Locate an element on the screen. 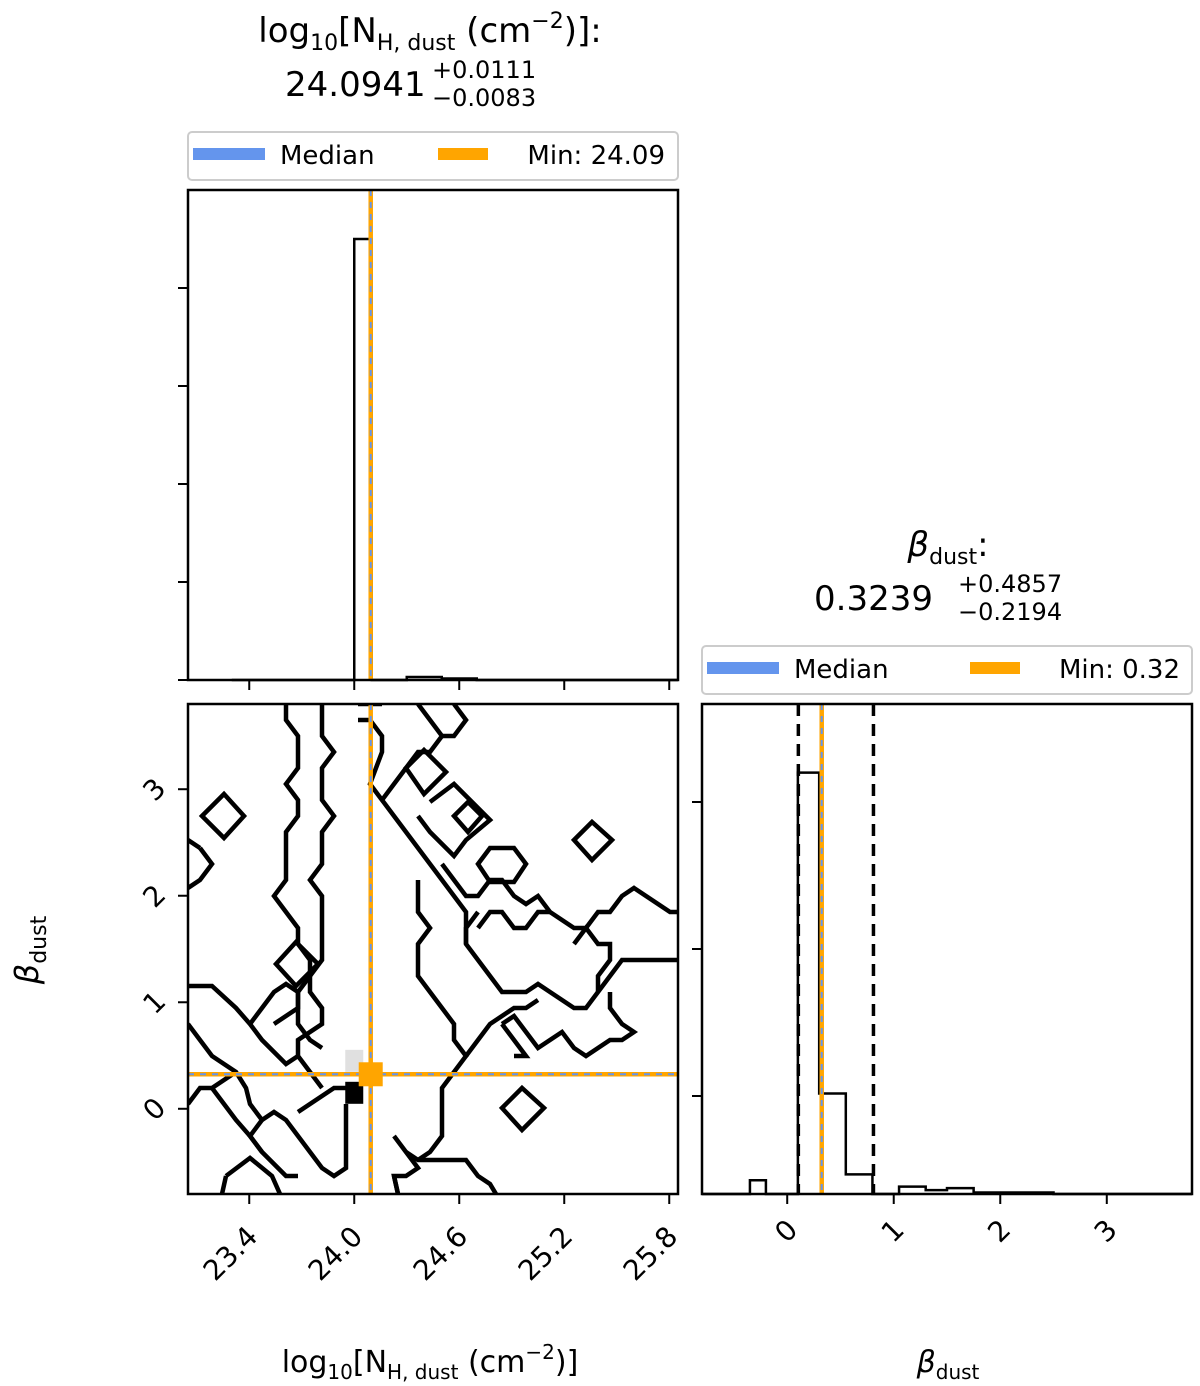 The image size is (1200, 1386). x-tick-label: 25.8 is located at coordinates (650, 1253).